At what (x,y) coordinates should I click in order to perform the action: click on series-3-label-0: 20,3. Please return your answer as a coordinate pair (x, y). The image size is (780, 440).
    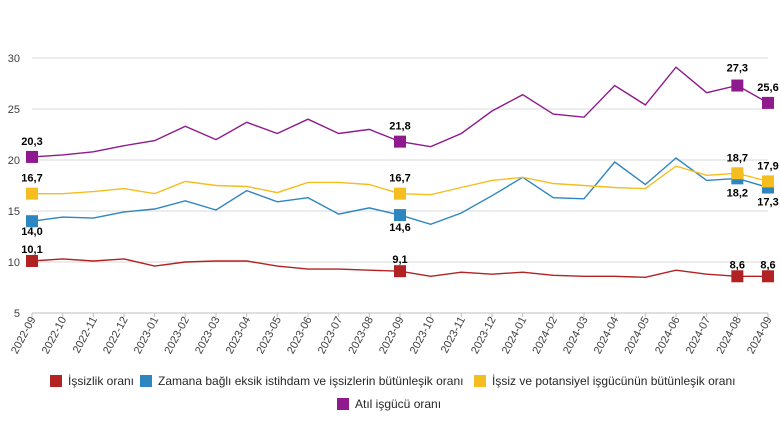
    Looking at the image, I should click on (31, 142).